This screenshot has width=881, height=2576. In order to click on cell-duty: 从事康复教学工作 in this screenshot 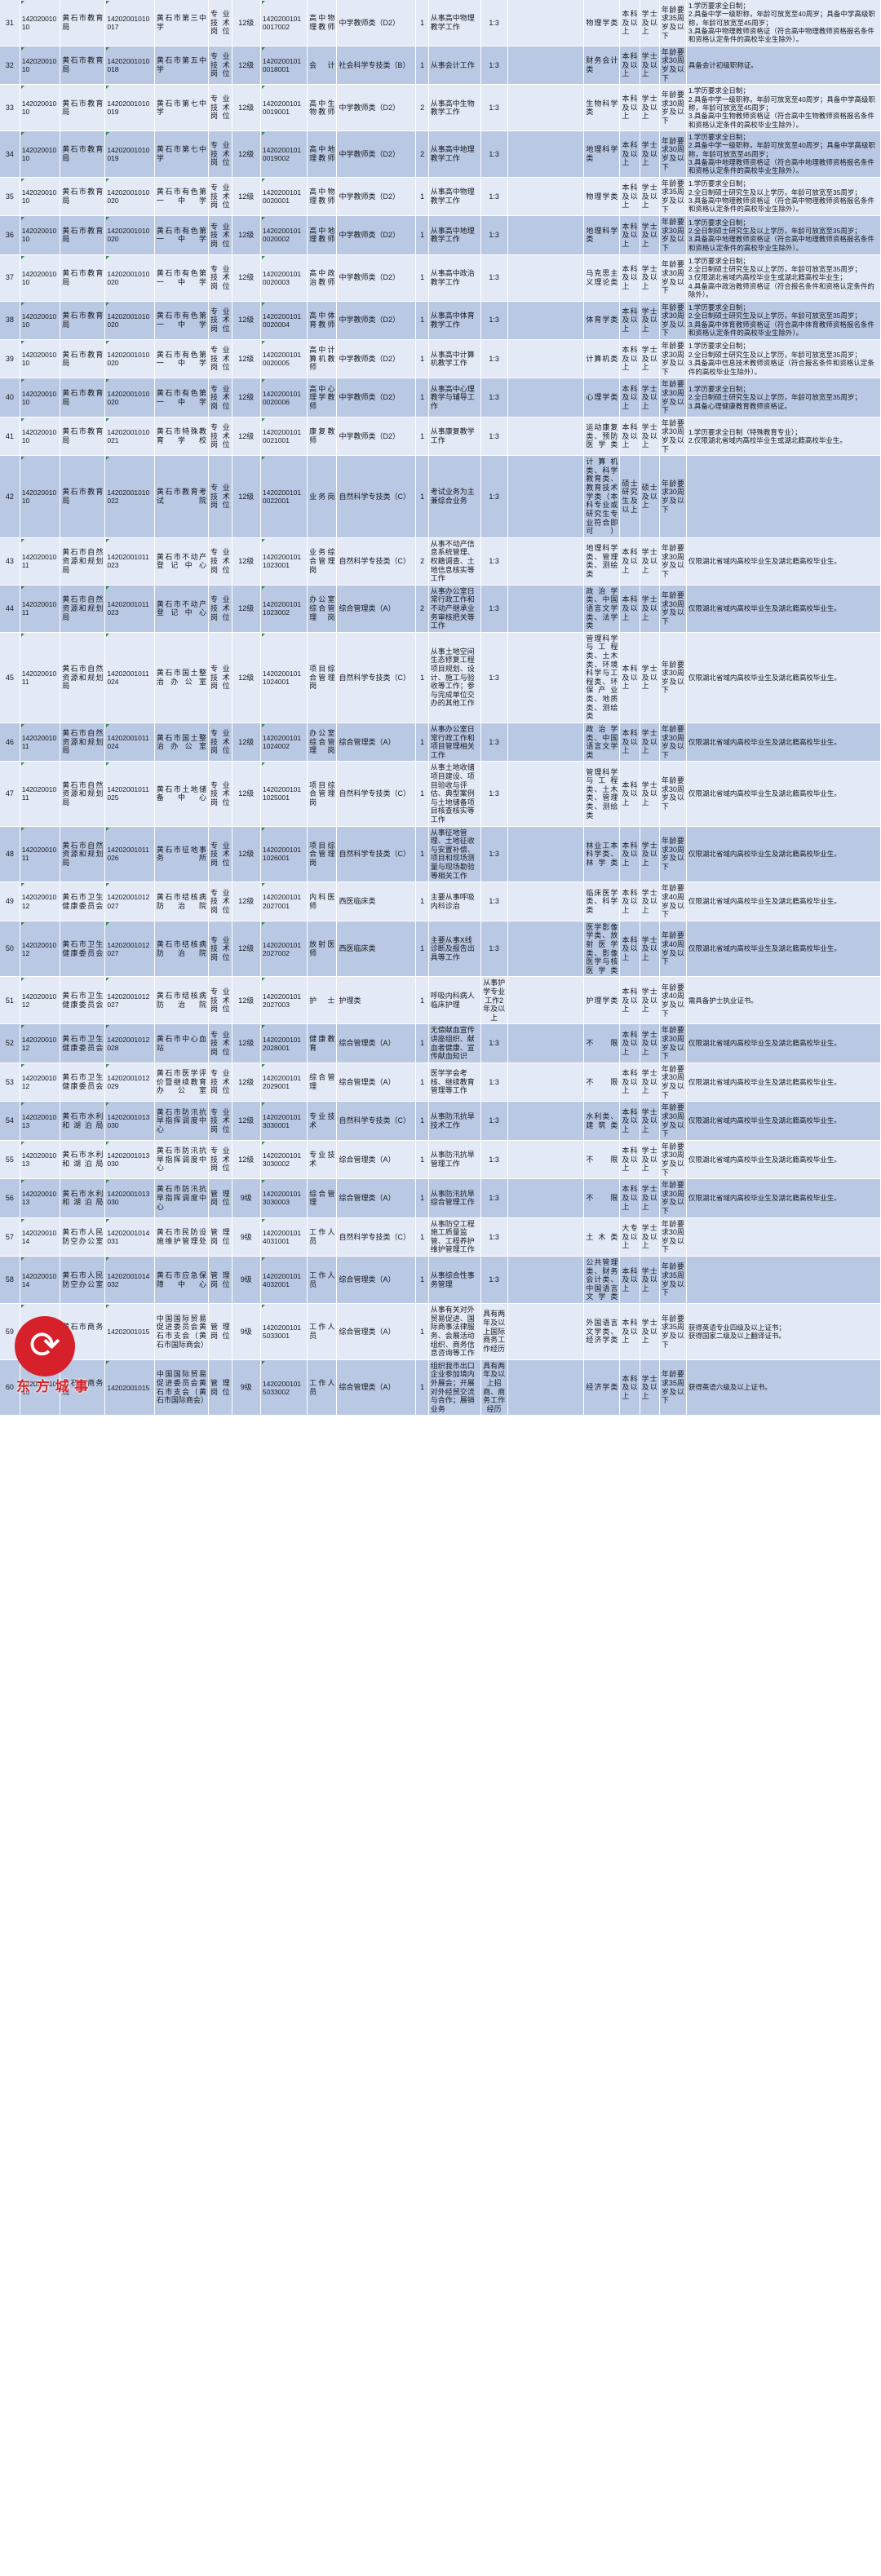, I will do `click(455, 437)`.